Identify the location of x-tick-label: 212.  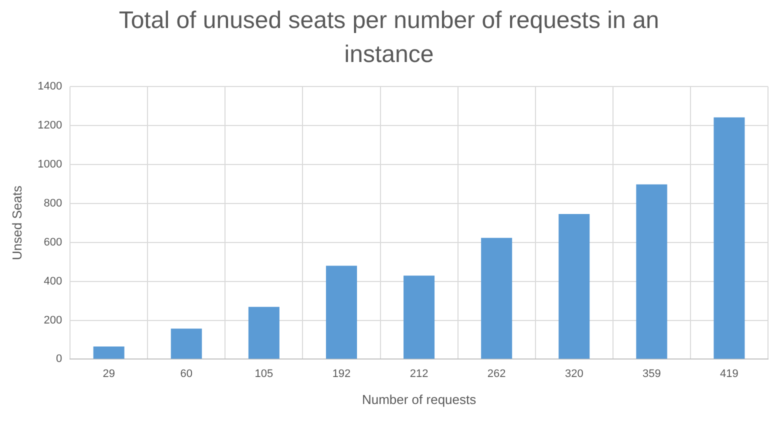
(419, 374).